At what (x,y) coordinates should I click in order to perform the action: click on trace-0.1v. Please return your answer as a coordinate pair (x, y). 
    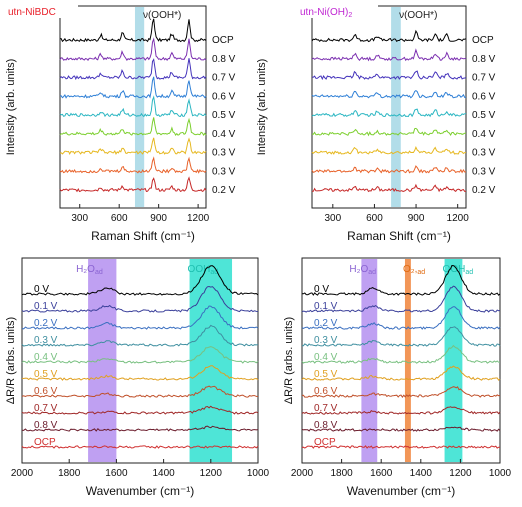
    Looking at the image, I should click on (140, 299).